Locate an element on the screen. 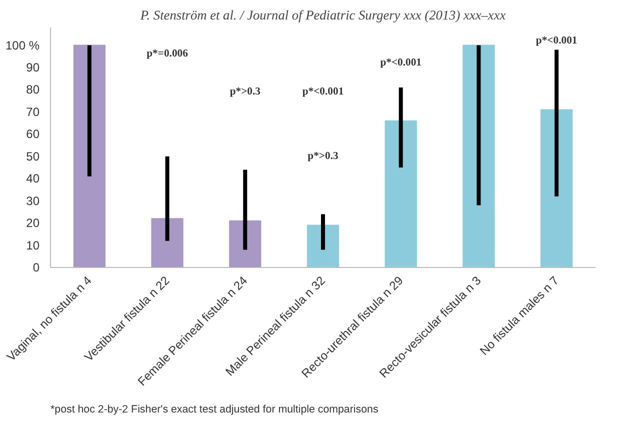 Image resolution: width=621 pixels, height=426 pixels. y-tick-label: 40 is located at coordinates (33, 179).